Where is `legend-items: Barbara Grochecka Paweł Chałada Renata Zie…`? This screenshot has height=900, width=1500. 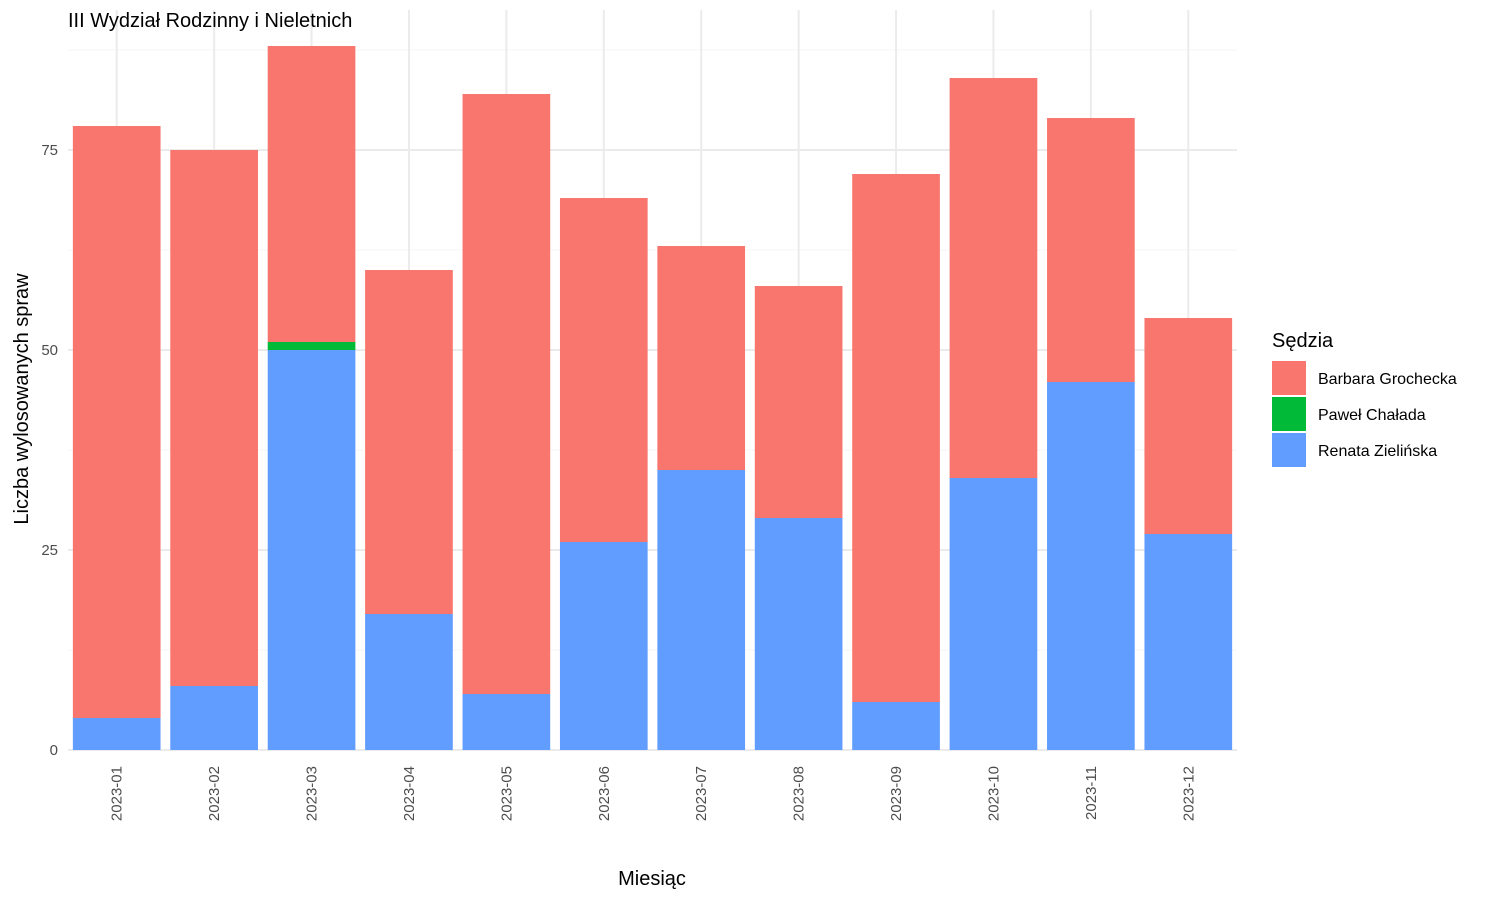
legend-items: Barbara Grochecka Paweł Chałada Renata Zie… is located at coordinates (1364, 414).